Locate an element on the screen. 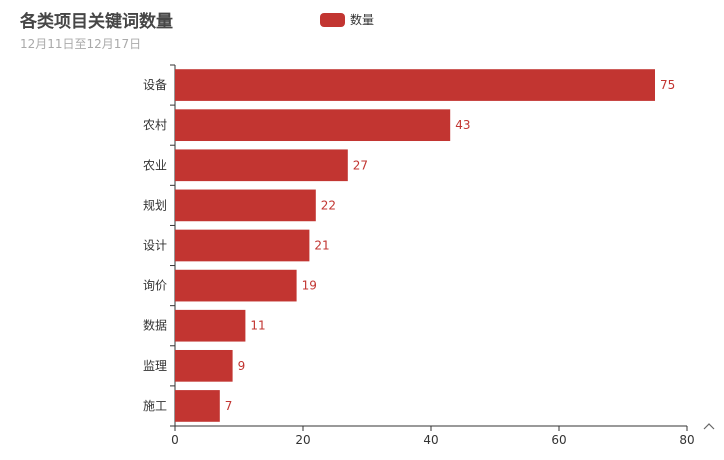  legend-swatch is located at coordinates (332, 19).